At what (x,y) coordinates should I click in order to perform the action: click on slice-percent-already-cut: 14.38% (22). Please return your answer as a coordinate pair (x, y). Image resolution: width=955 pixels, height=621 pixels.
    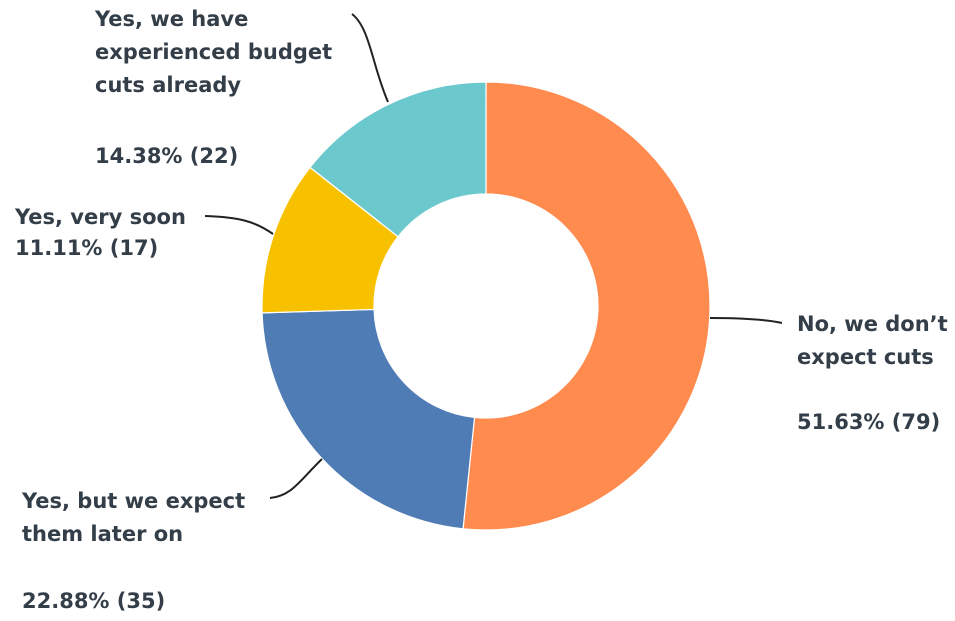
    Looking at the image, I should click on (166, 156).